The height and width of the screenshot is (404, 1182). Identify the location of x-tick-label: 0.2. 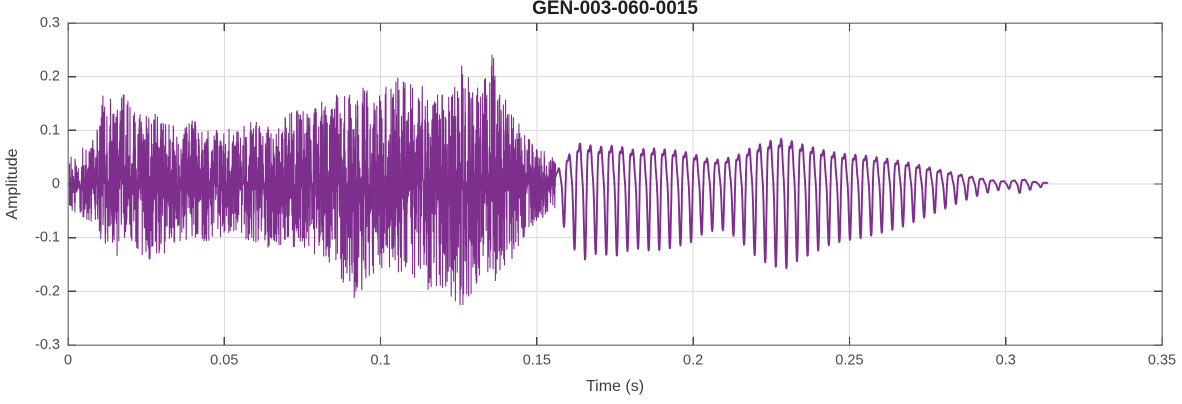
(693, 361).